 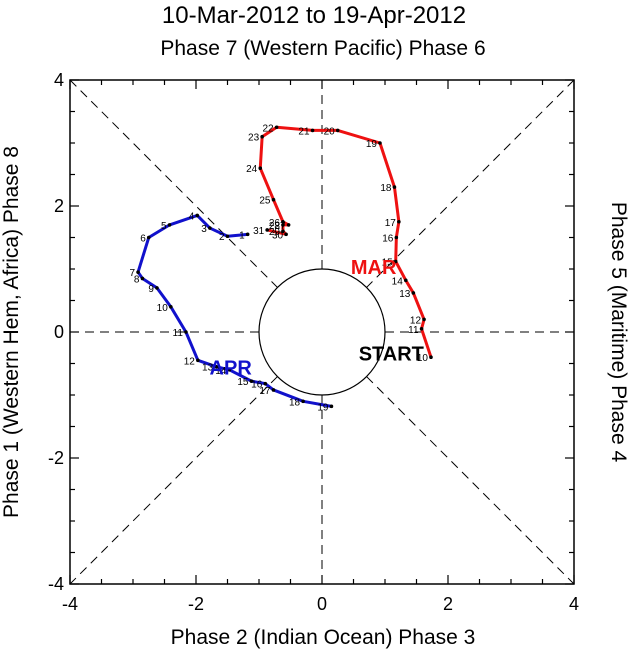 I want to click on day-label: 7, so click(x=132, y=273).